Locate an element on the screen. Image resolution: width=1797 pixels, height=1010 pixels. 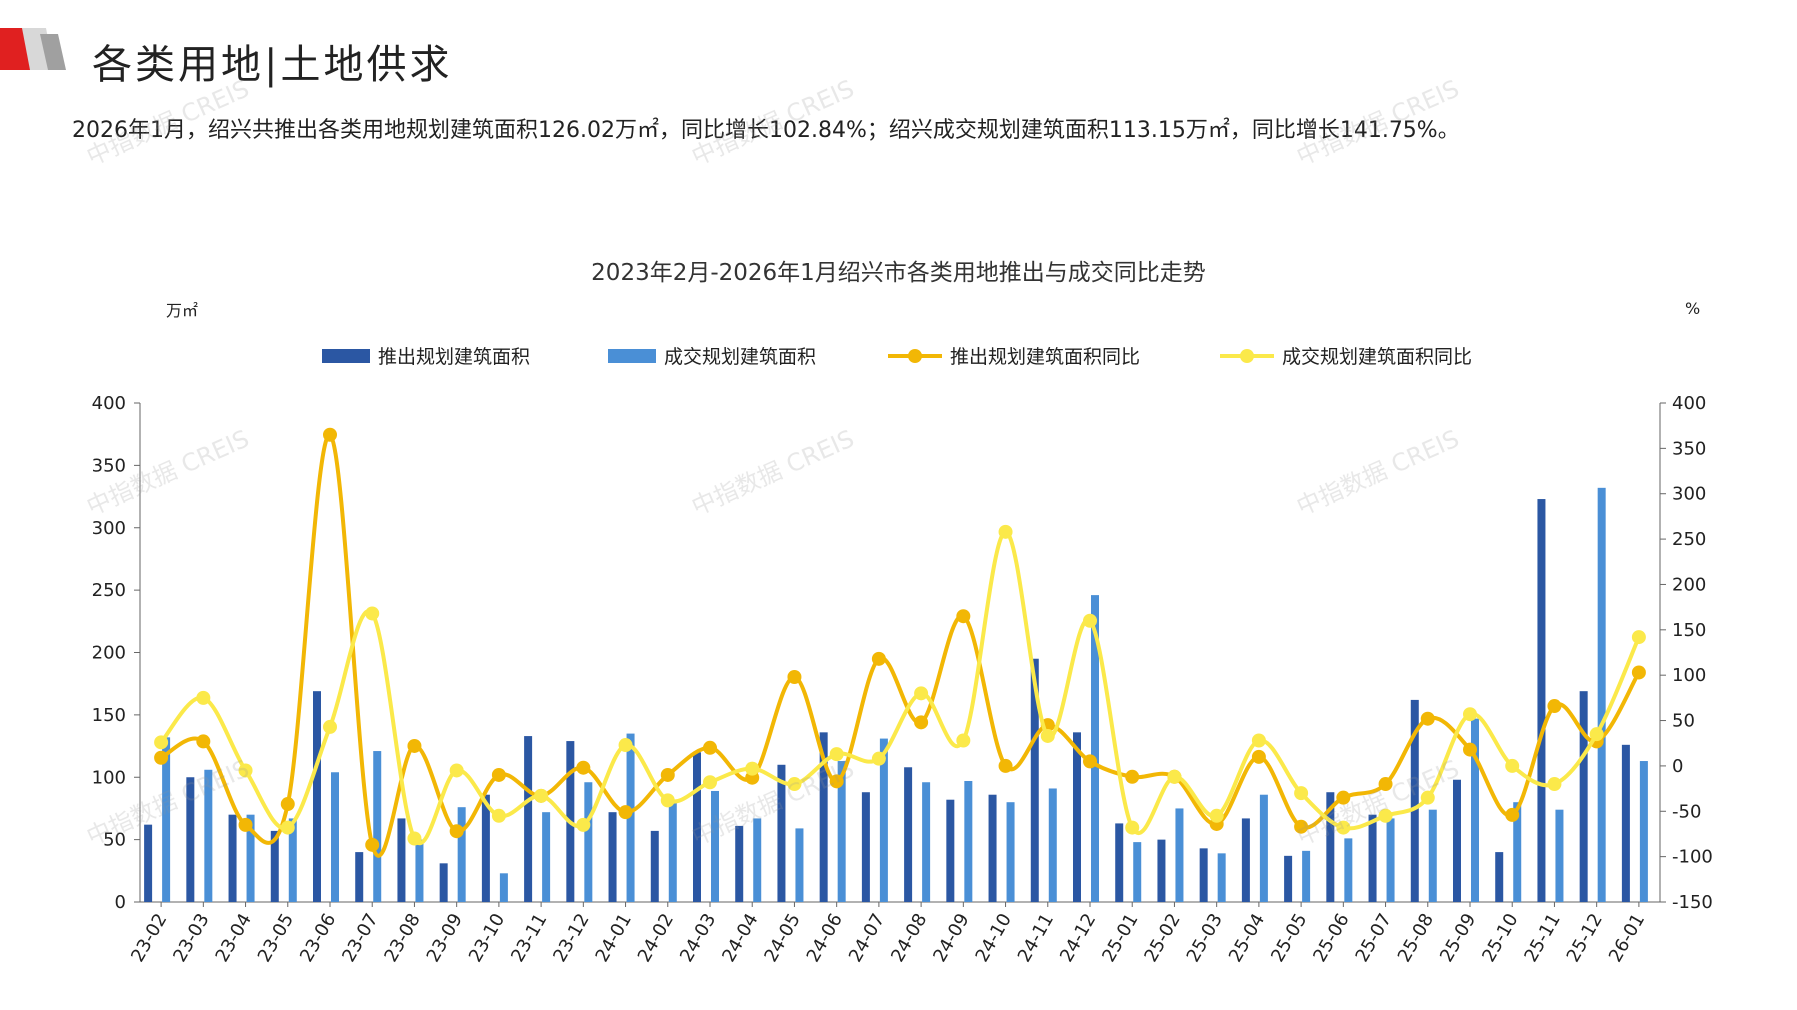
chart-title: 2023年2月-2026年1月绍兴市各类用地推出与成交同比走势 is located at coordinates (898, 273).